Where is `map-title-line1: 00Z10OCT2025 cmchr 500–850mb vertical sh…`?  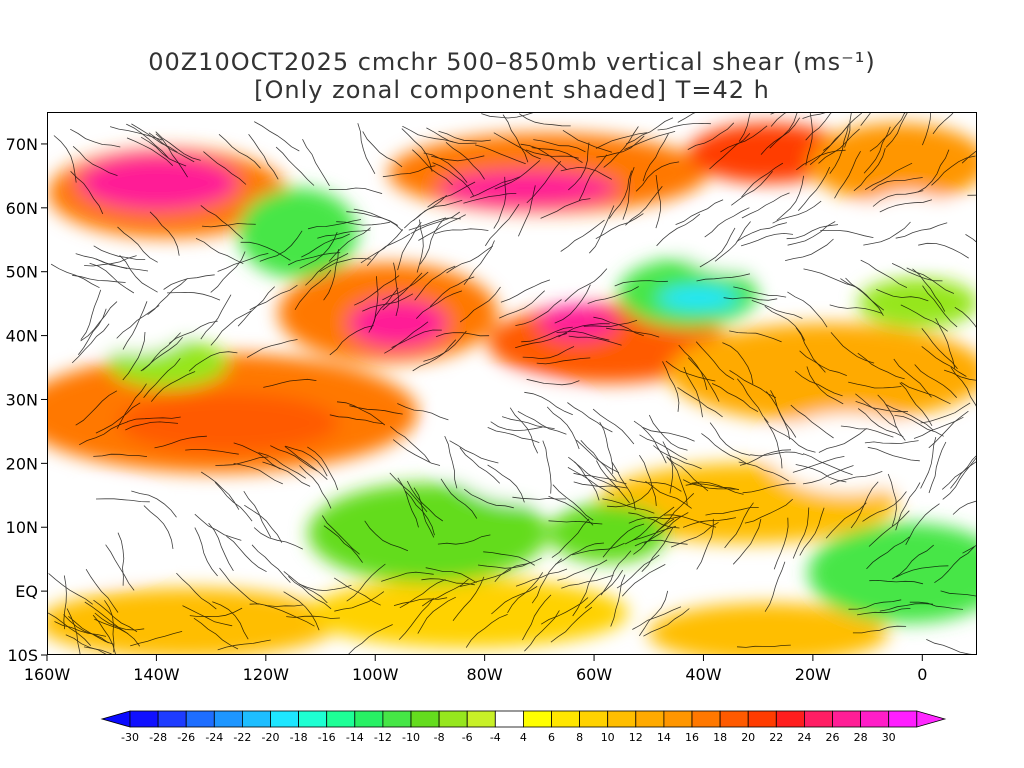 map-title-line1: 00Z10OCT2025 cmchr 500–850mb vertical sh… is located at coordinates (512, 62).